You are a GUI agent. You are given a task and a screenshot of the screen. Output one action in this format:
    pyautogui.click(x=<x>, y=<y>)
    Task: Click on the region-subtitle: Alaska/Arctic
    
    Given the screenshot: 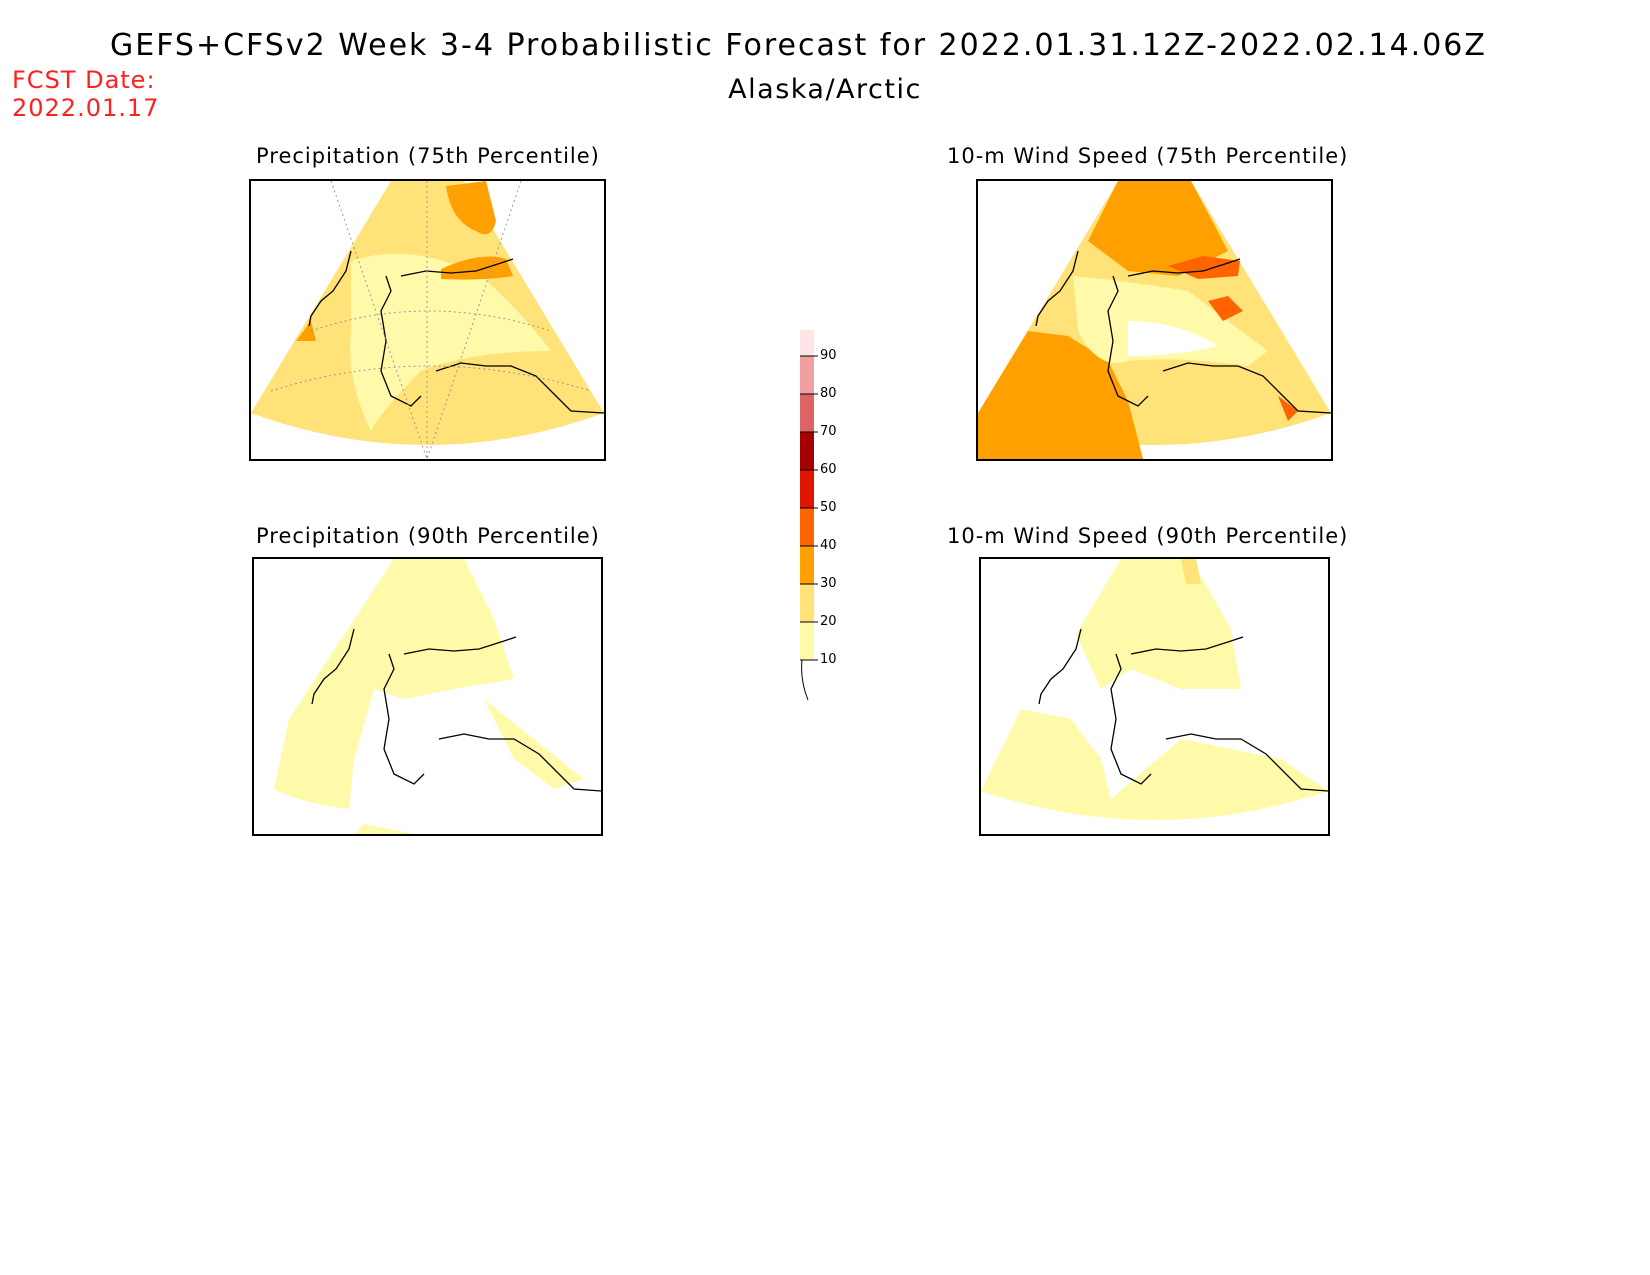 What is the action you would take?
    pyautogui.click(x=825, y=89)
    